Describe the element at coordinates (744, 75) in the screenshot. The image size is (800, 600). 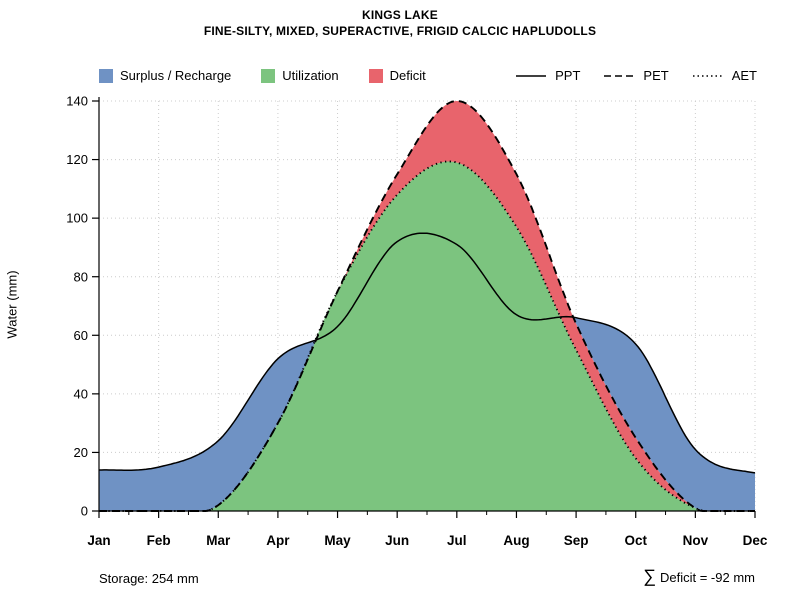
I see `legend-label-aet: AET` at that location.